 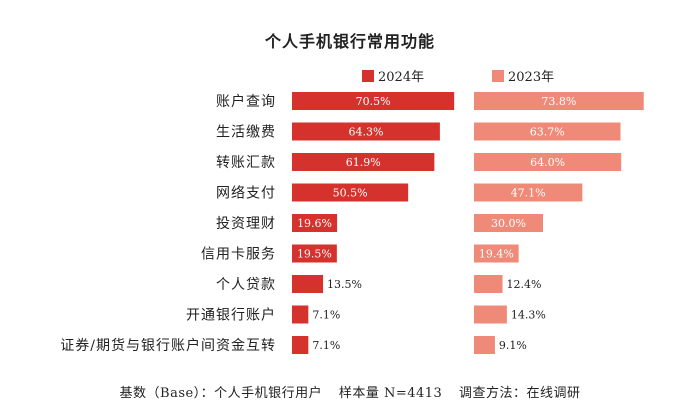 What do you see at coordinates (221, 393) in the screenshot?
I see `footer-base: 基数（Base）：个人手机银行用户` at bounding box center [221, 393].